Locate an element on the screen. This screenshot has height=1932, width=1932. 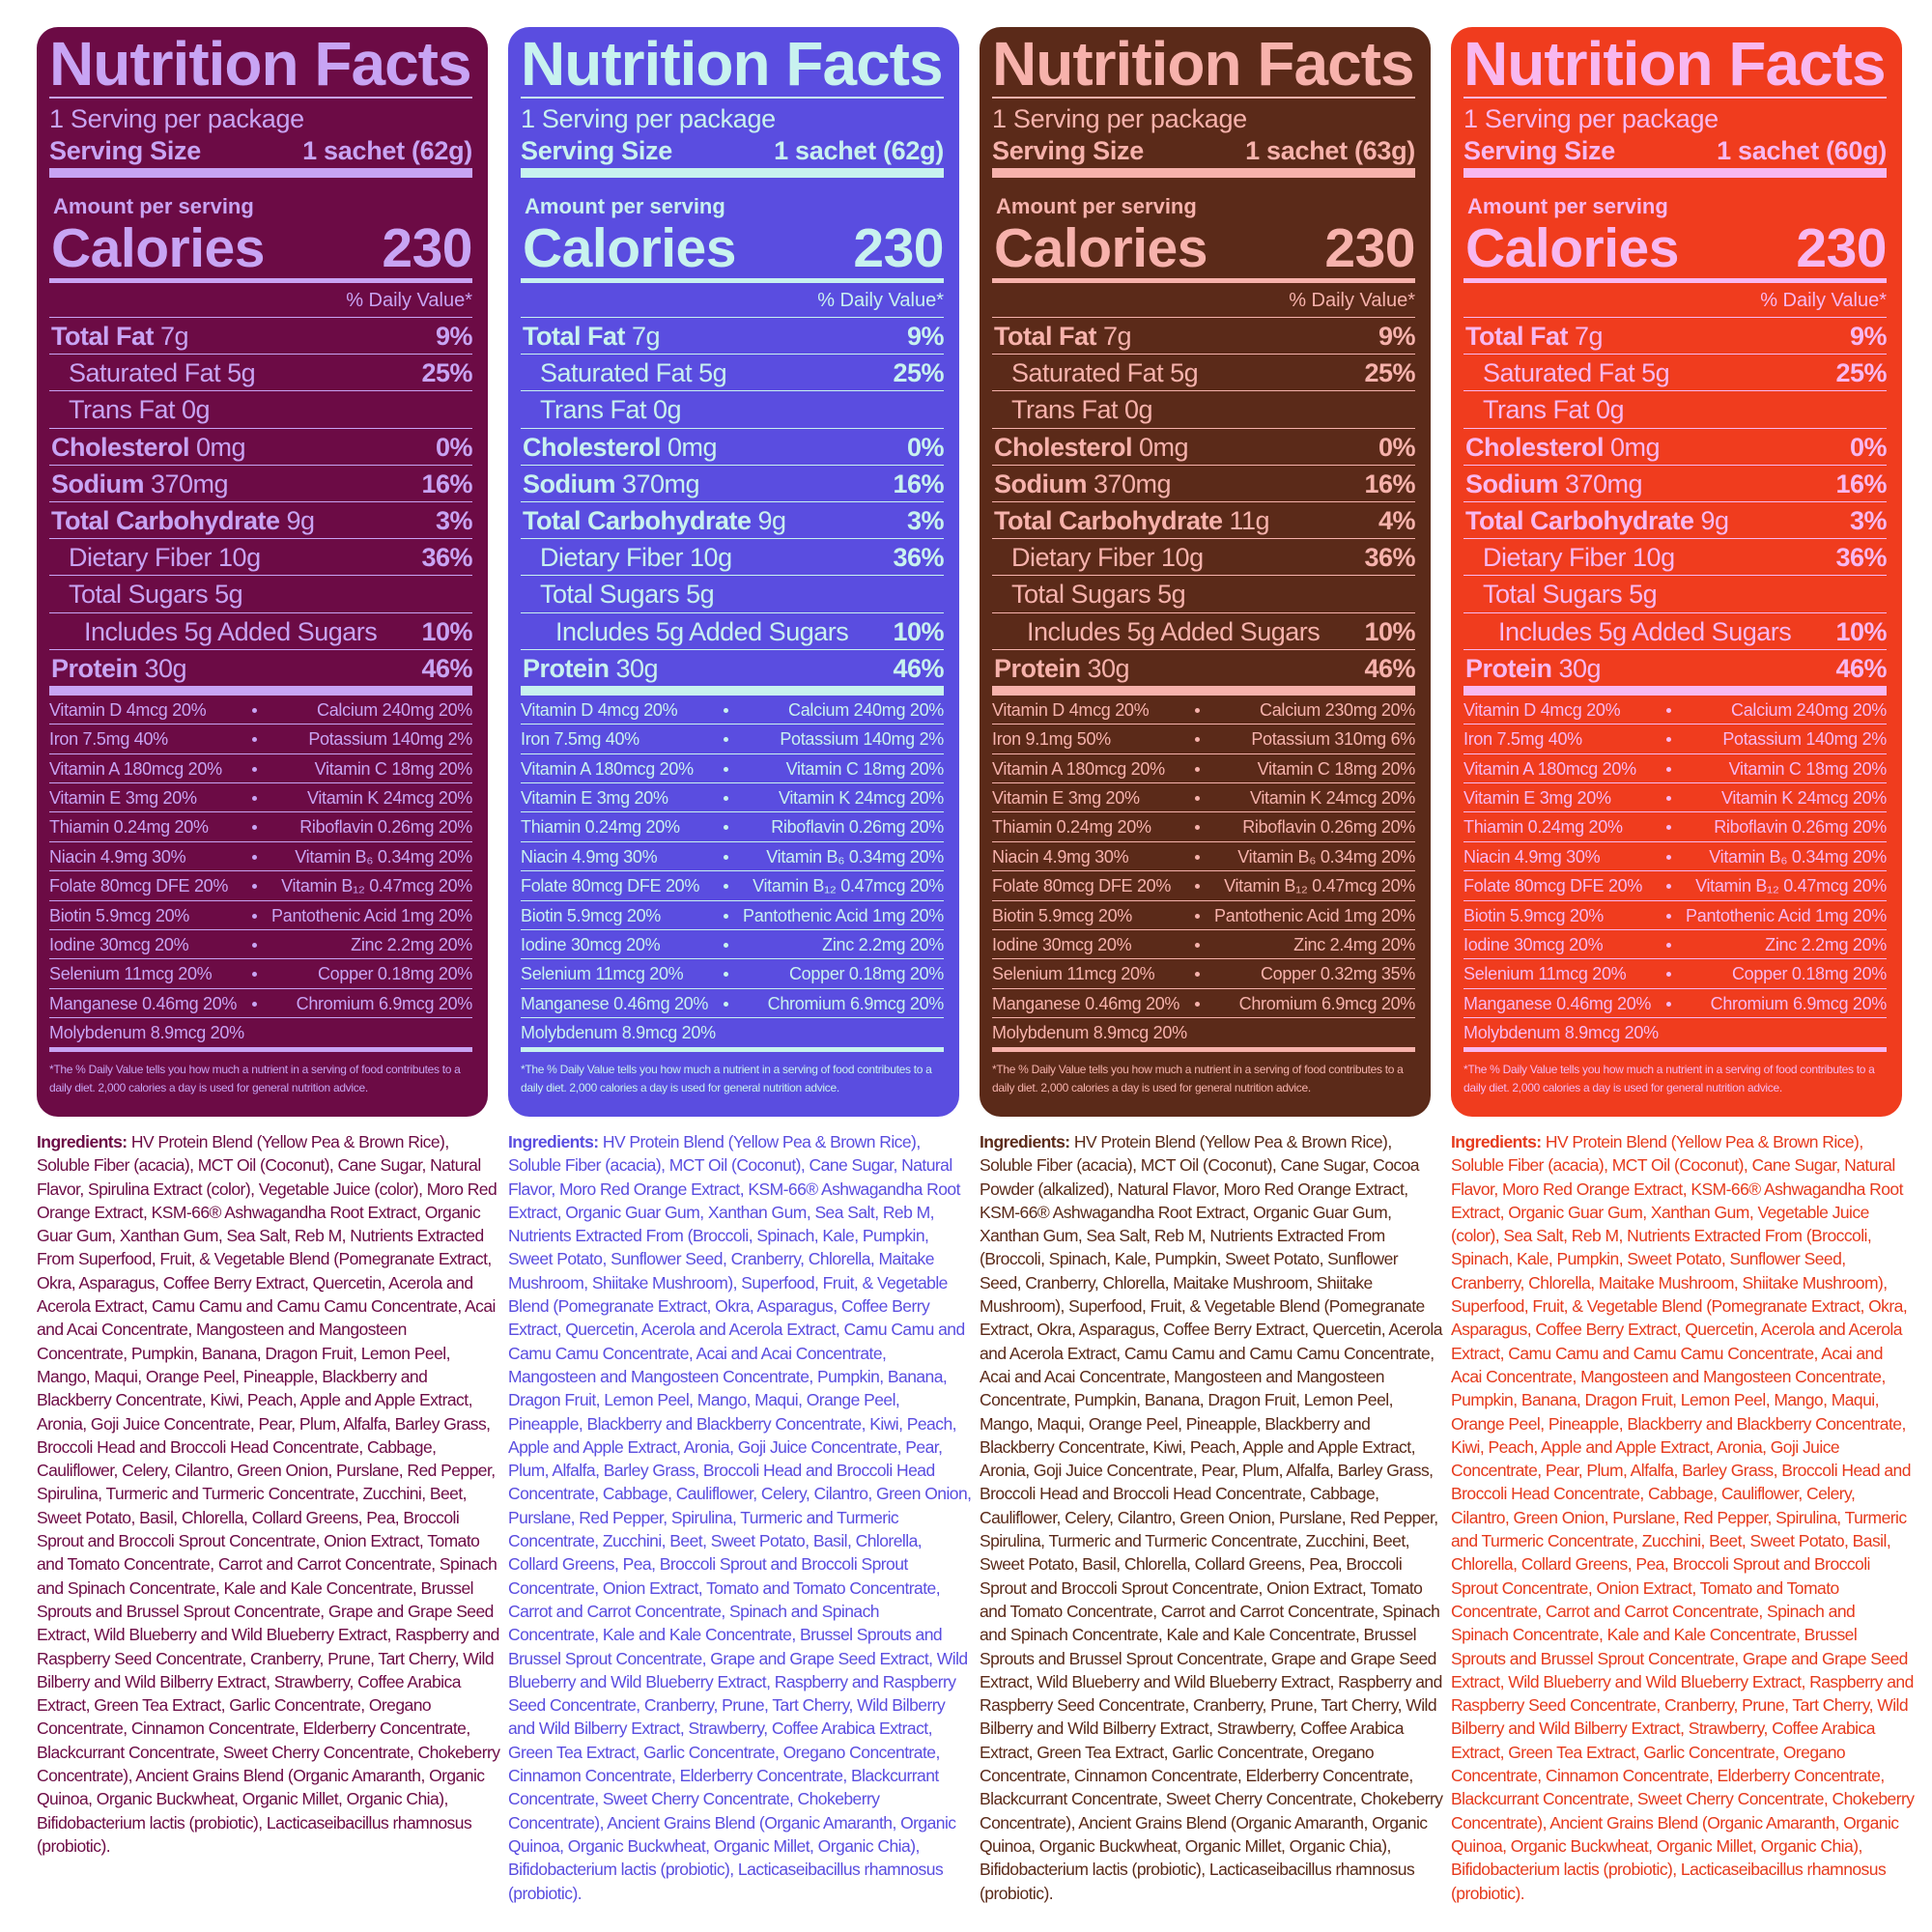
nutrient-name: Total Fat is located at coordinates (103, 336).